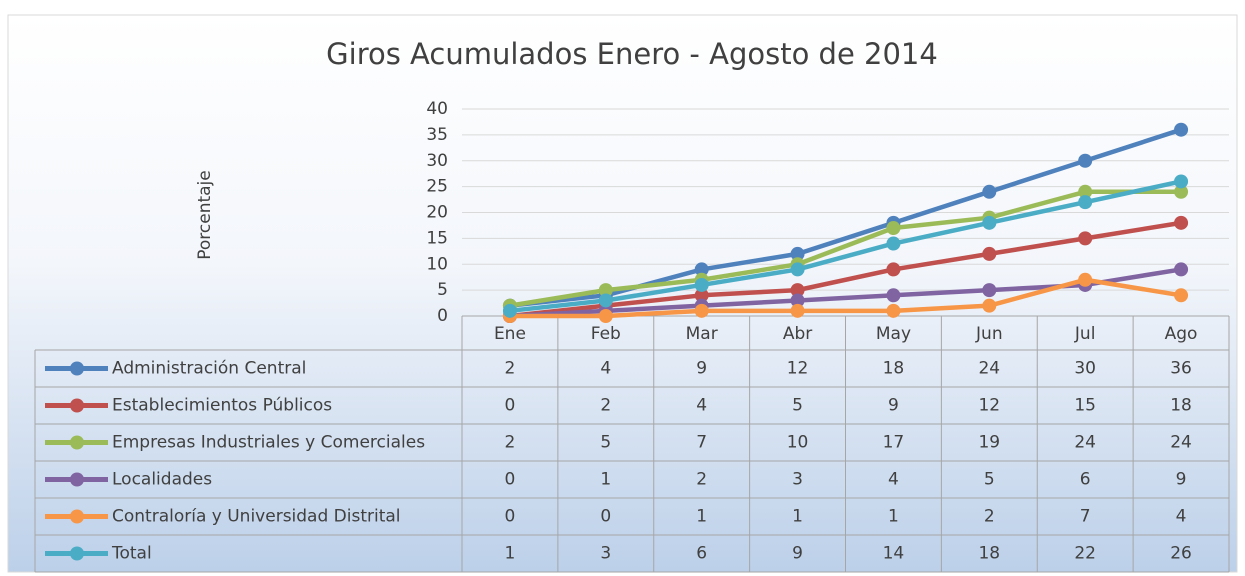  What do you see at coordinates (205, 215) in the screenshot?
I see `y-axis-label: Porcentaje` at bounding box center [205, 215].